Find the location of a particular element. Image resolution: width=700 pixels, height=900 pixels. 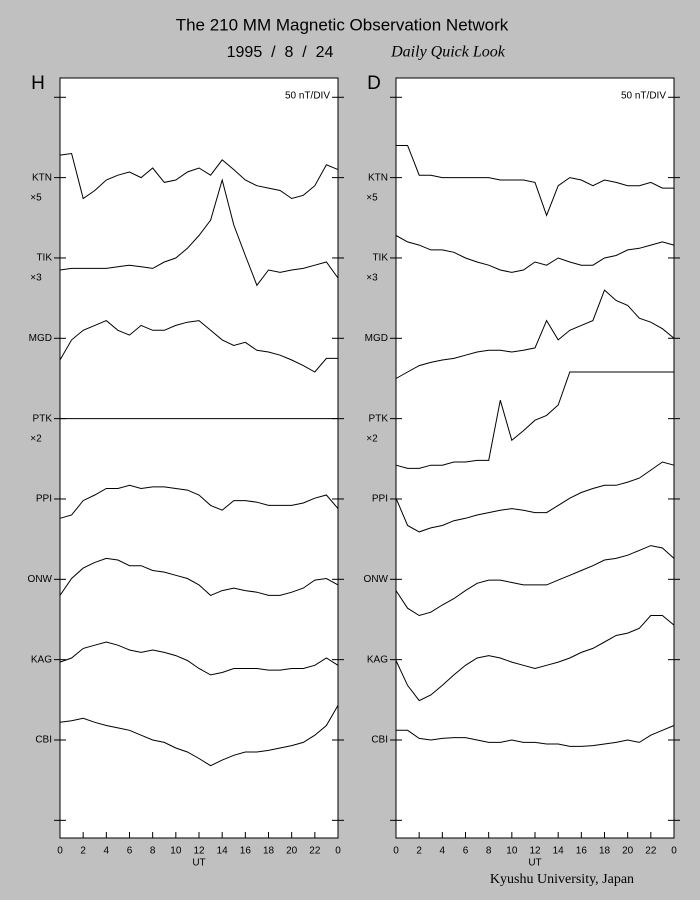

date: 1995 / 8 / 24 is located at coordinates (280, 52).